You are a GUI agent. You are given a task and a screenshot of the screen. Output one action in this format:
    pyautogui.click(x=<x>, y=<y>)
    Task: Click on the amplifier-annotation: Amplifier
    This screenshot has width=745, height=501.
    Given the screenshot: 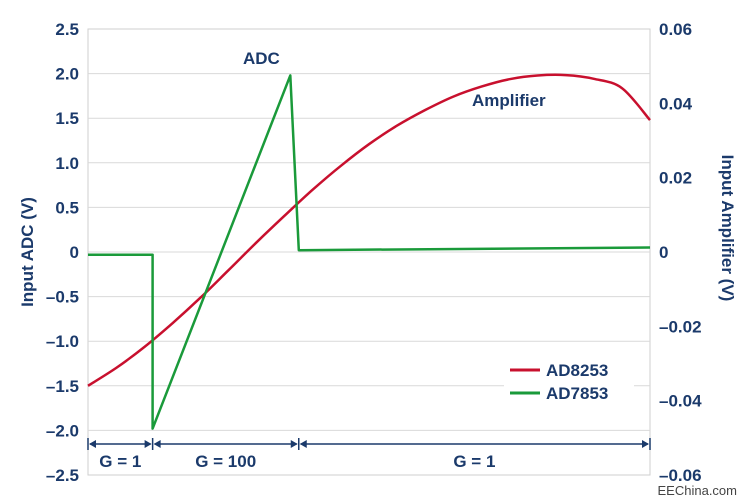 What is the action you would take?
    pyautogui.click(x=509, y=100)
    